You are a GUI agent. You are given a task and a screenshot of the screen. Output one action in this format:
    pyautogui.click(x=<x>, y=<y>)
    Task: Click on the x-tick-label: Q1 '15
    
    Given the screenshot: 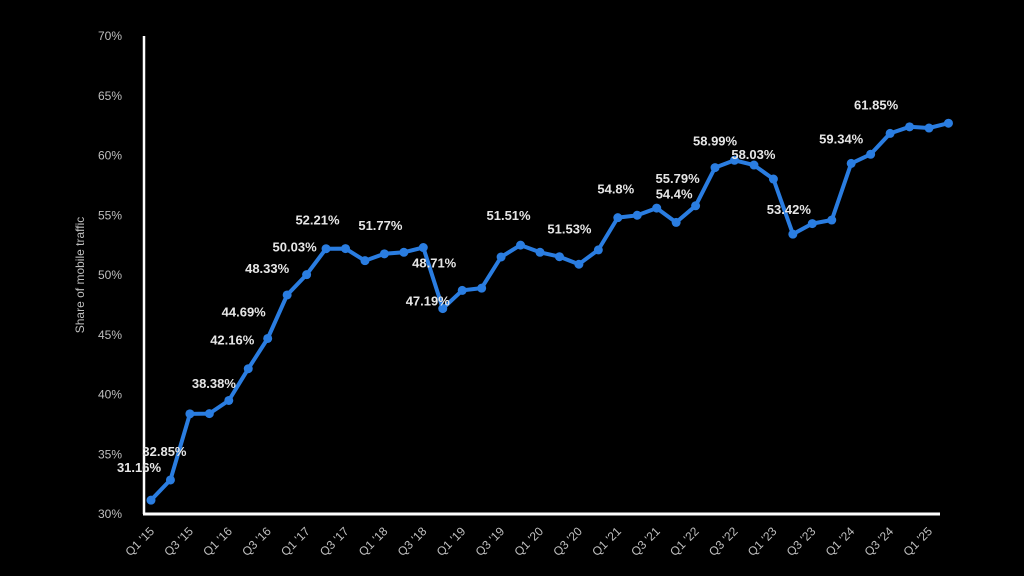 What is the action you would take?
    pyautogui.click(x=139, y=541)
    